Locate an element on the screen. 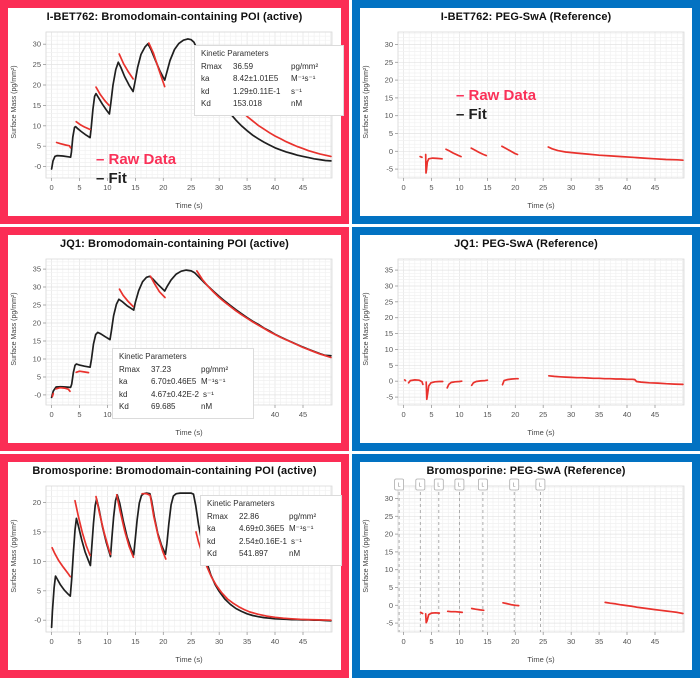  kinetic-parameter-row-kd: Kd 69.685 nM is located at coordinates (183, 407).